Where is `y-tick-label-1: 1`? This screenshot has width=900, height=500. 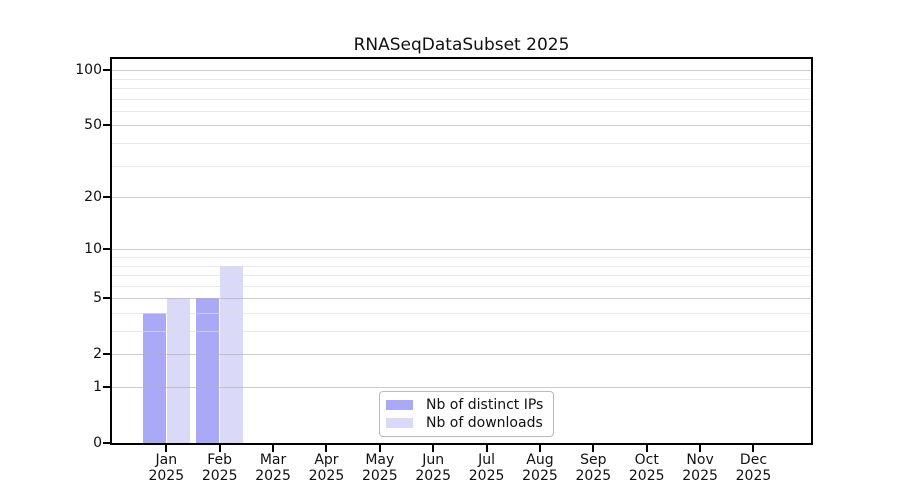 y-tick-label-1: 1 is located at coordinates (97, 387).